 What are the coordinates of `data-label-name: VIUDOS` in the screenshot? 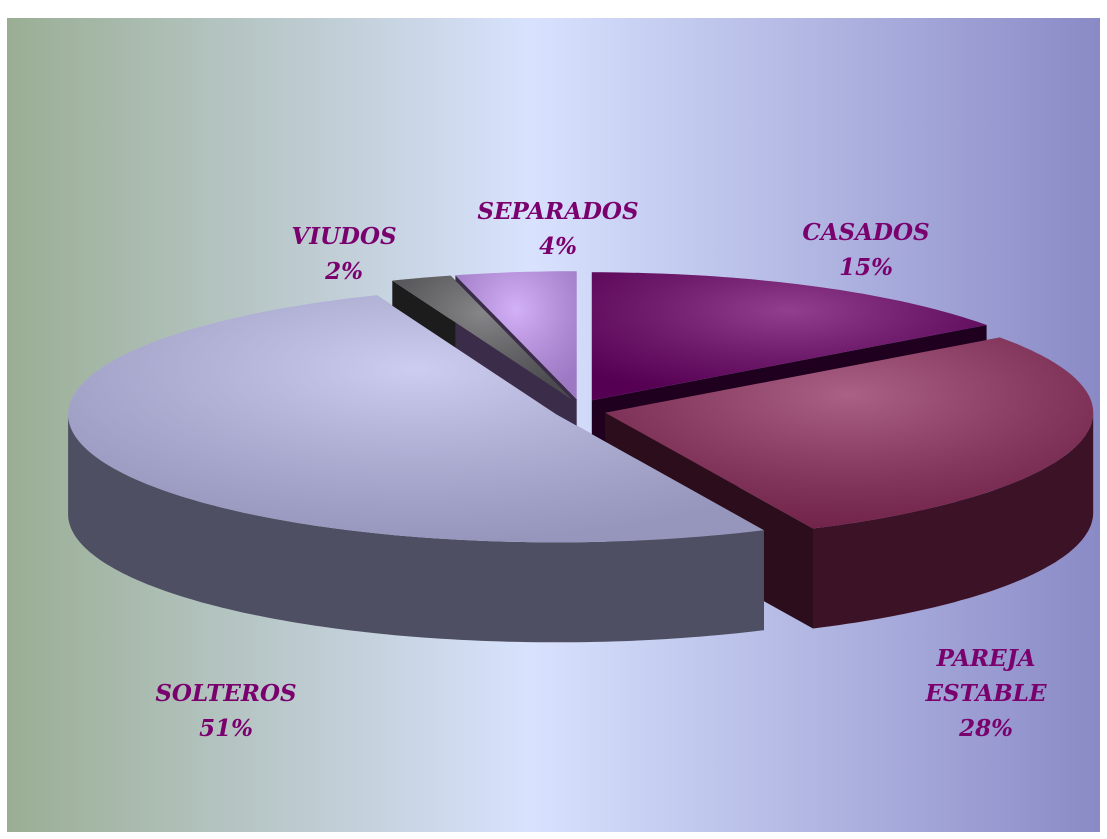 It's located at (343, 236).